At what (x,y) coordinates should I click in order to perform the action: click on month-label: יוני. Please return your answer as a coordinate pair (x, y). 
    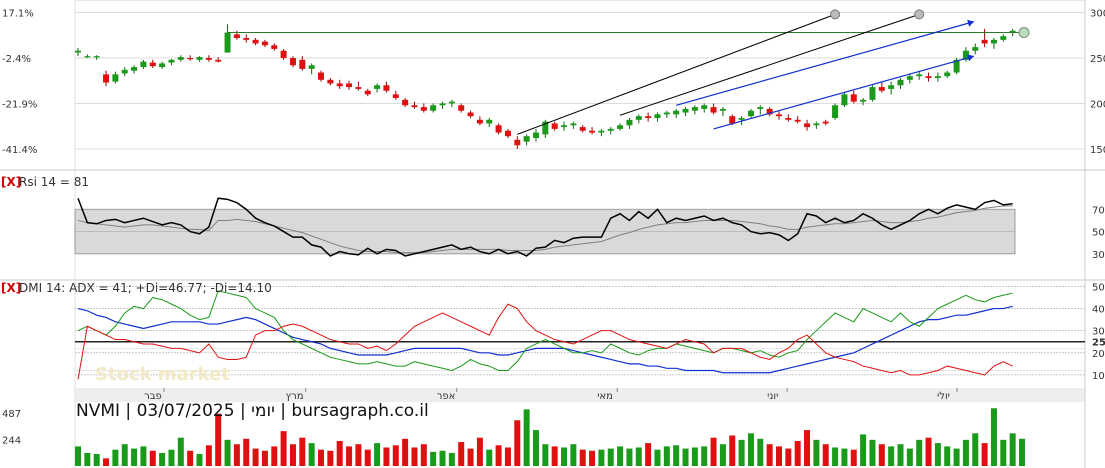
    Looking at the image, I should click on (772, 396).